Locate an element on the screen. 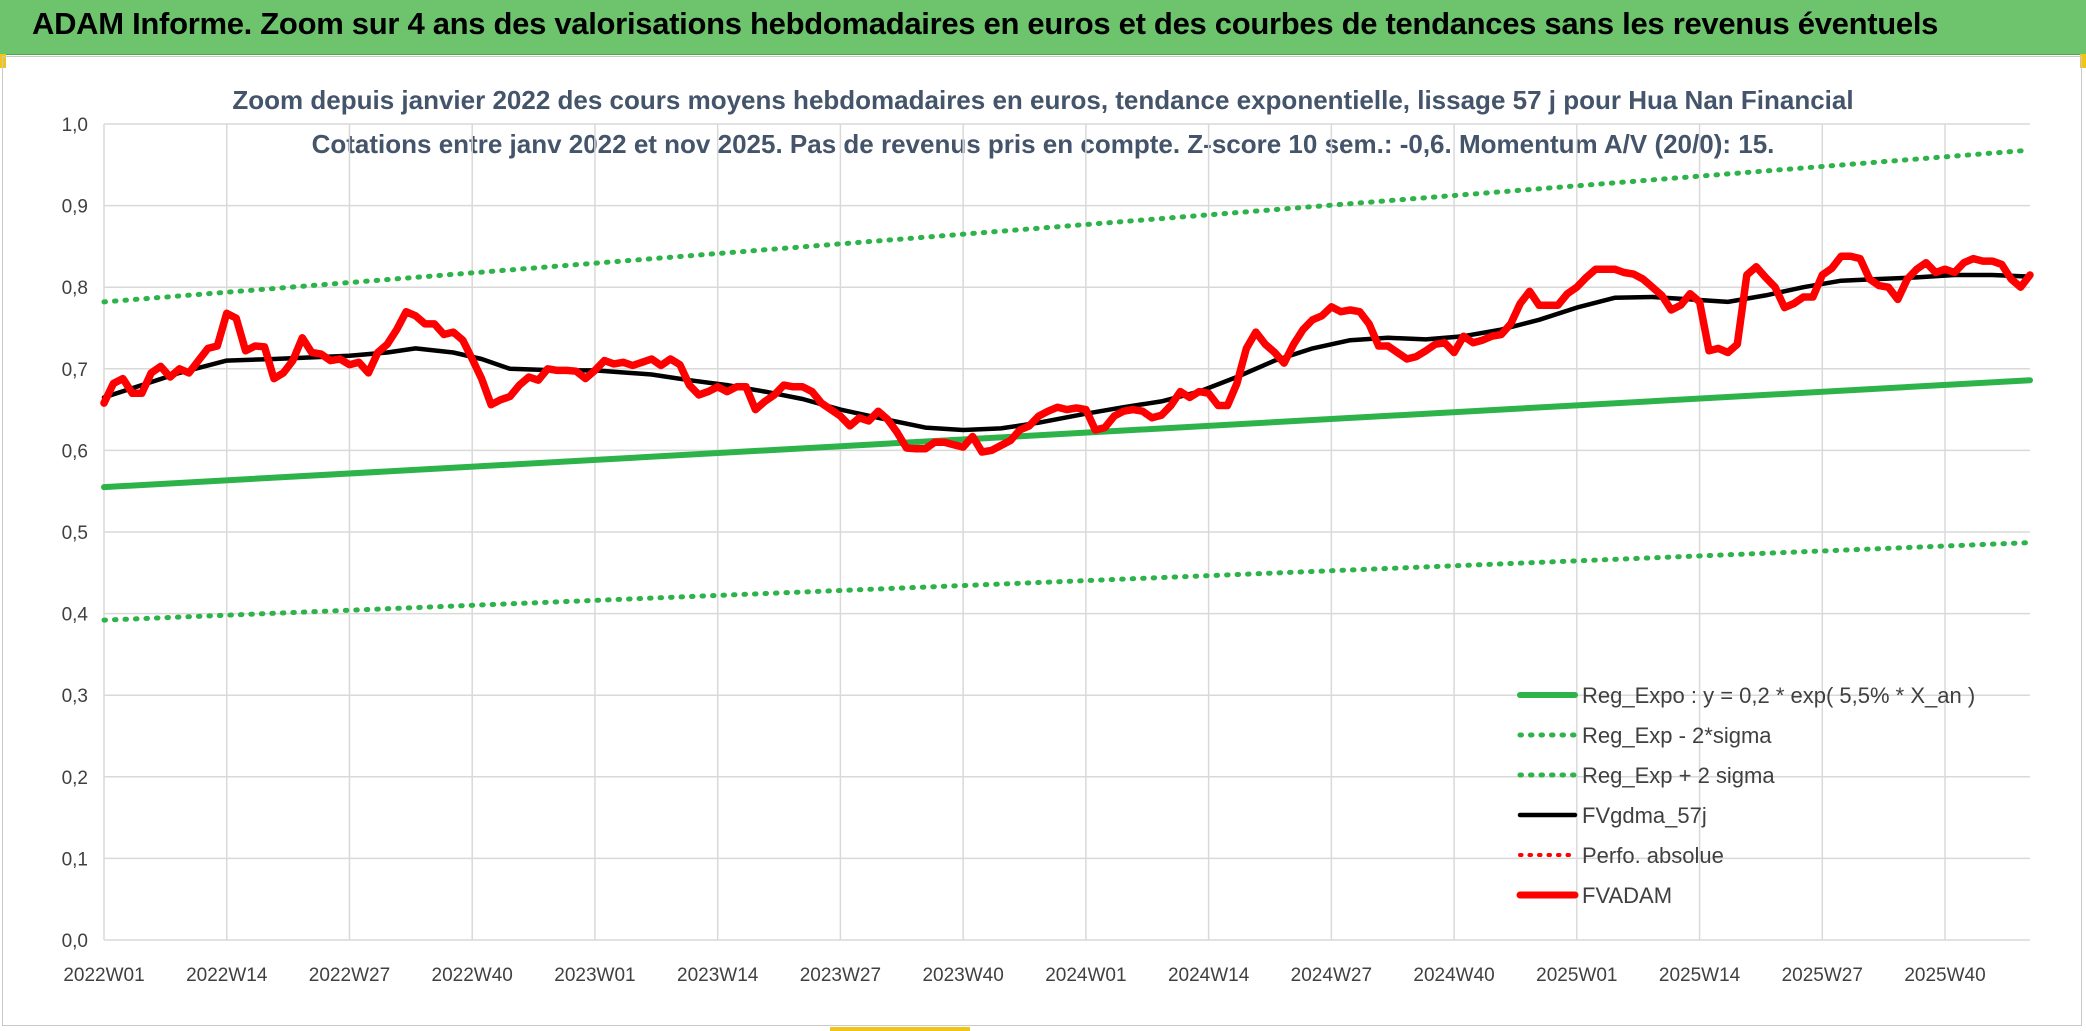 The width and height of the screenshot is (2086, 1031). legend-label-smooth: FVgdma_57j is located at coordinates (1644, 815).